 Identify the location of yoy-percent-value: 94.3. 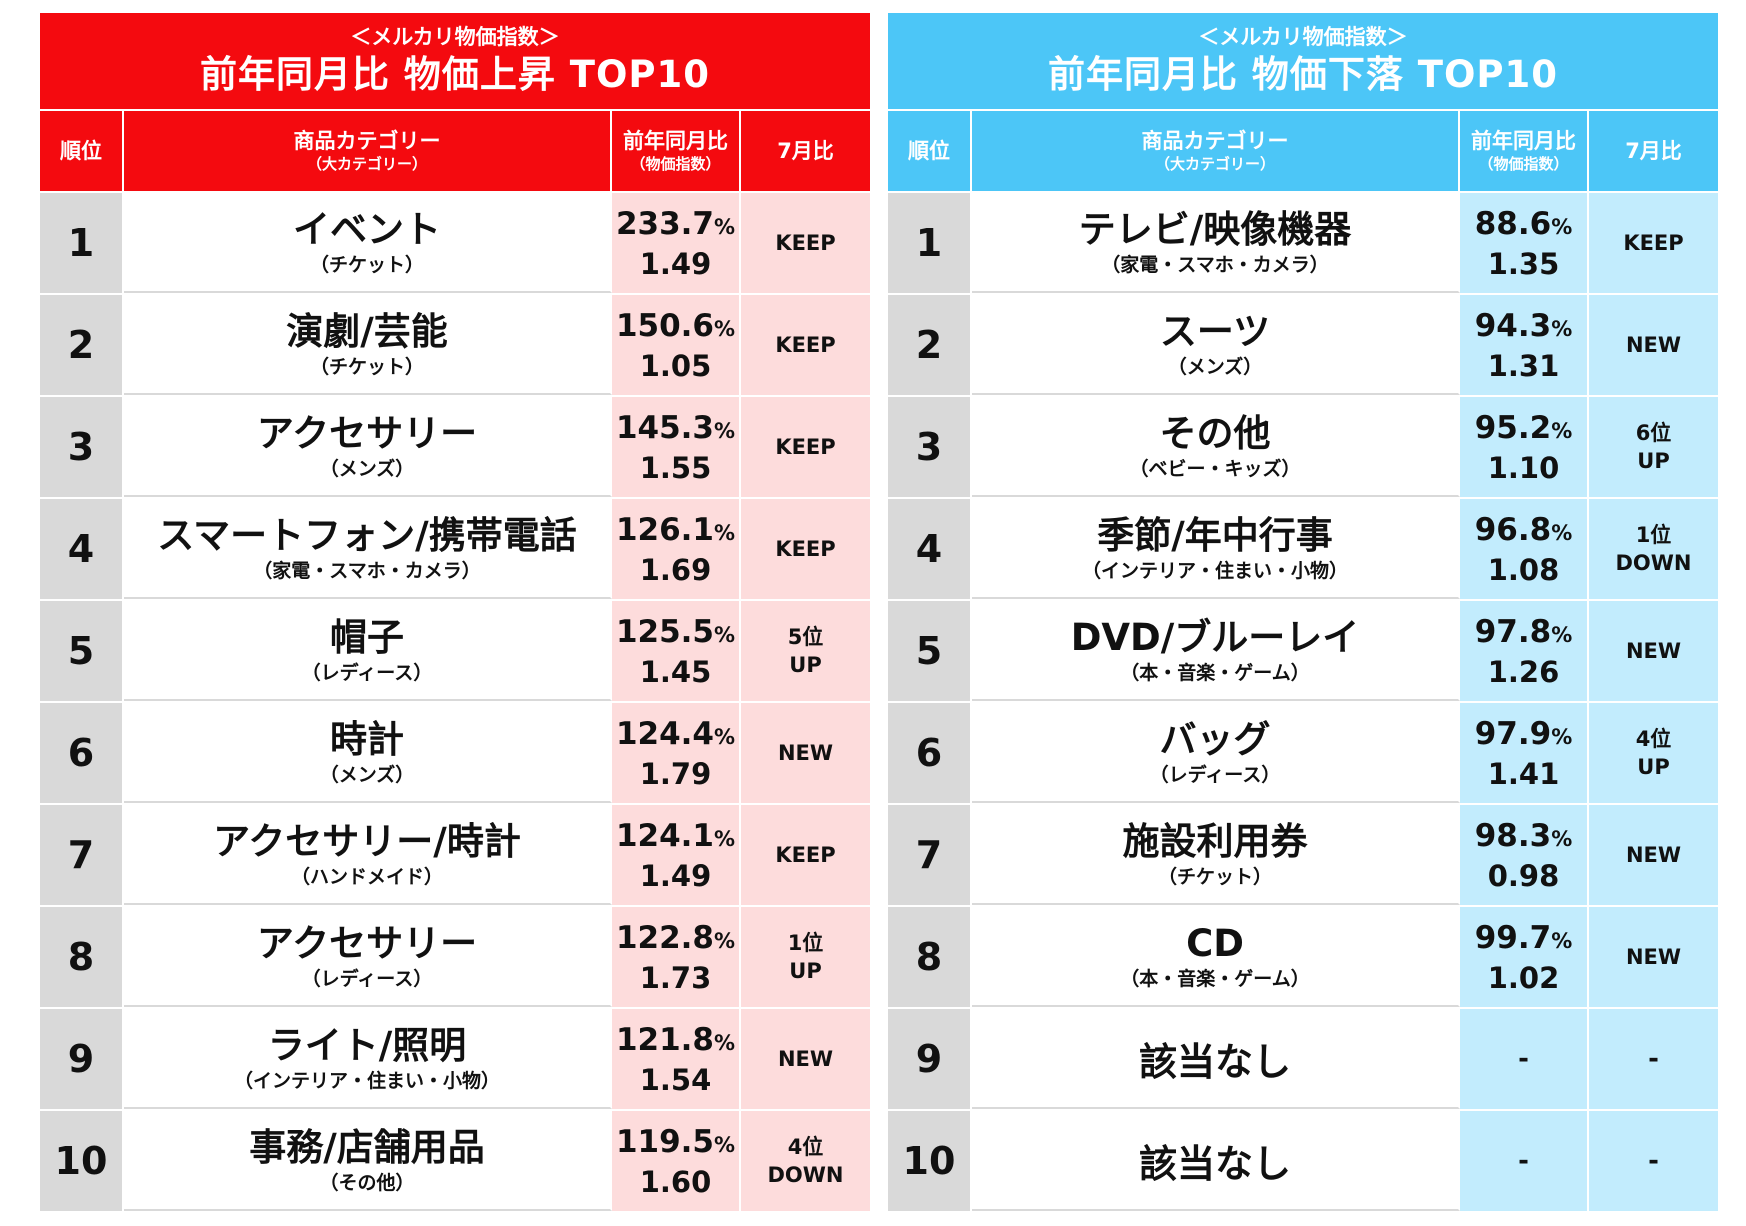
(1513, 325).